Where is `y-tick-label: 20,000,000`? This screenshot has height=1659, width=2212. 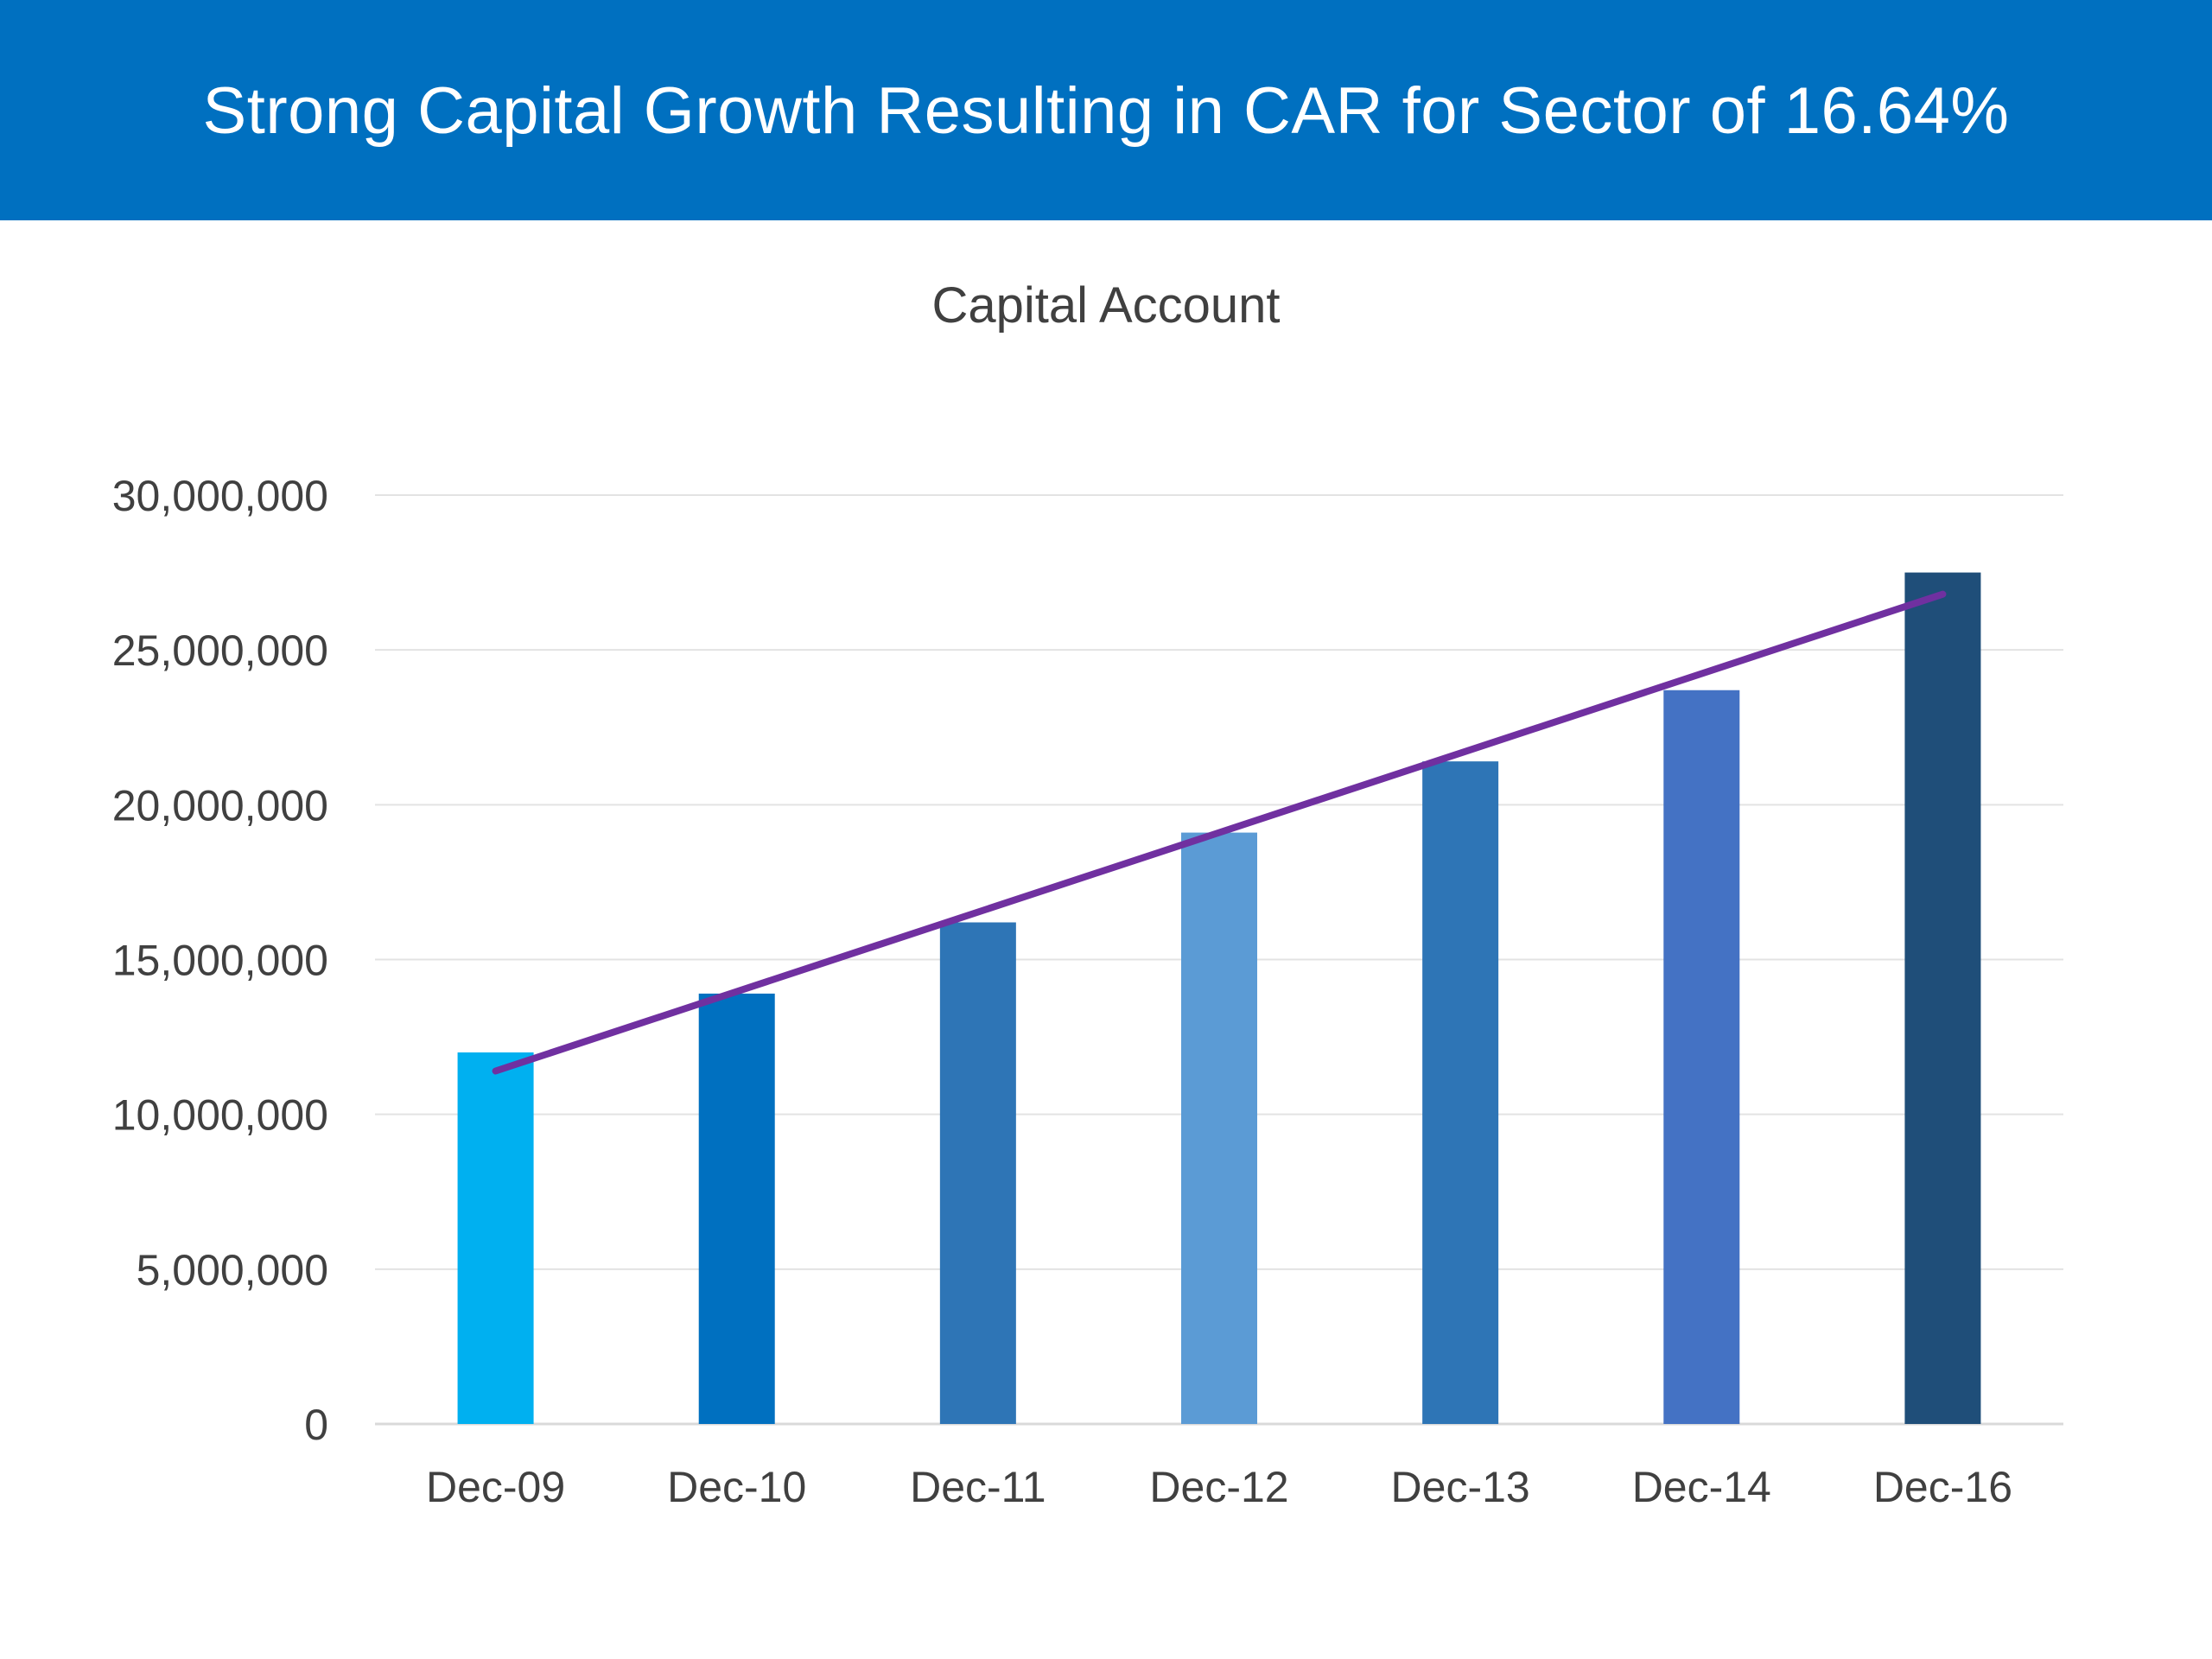
y-tick-label: 20,000,000 is located at coordinates (220, 805).